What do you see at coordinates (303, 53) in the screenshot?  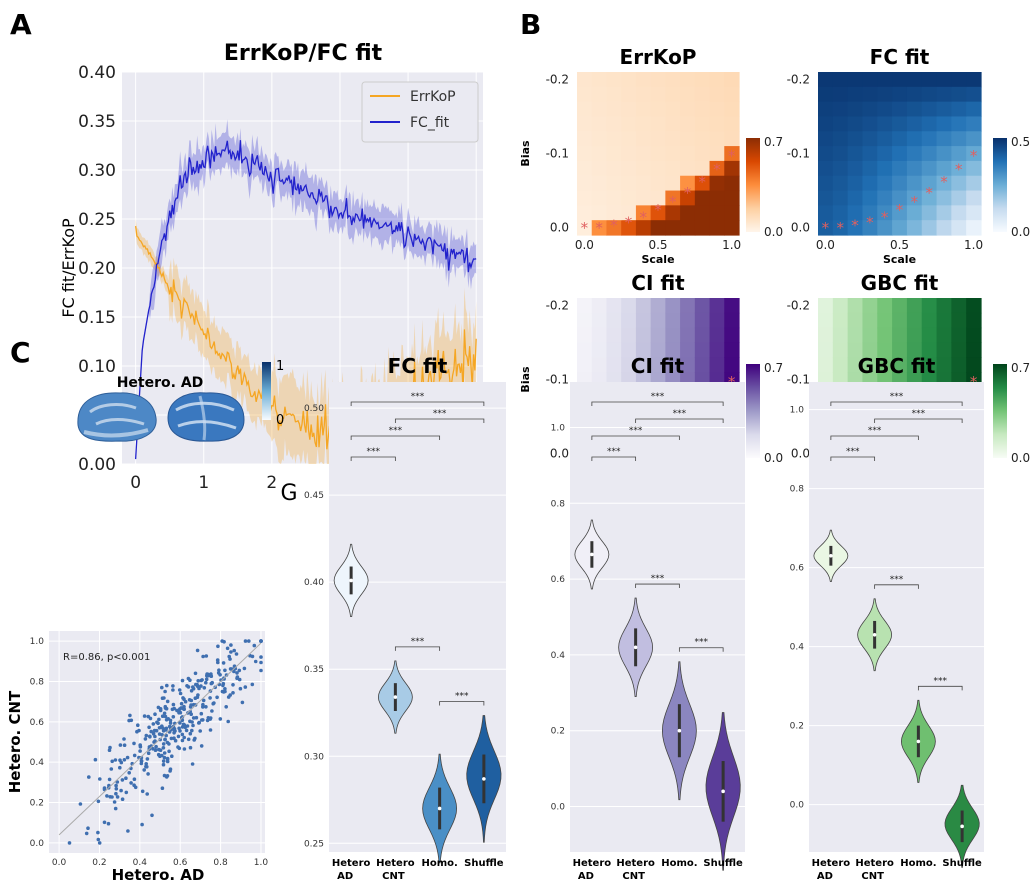 I see `panel-a-title: ErrKoP/FC fit` at bounding box center [303, 53].